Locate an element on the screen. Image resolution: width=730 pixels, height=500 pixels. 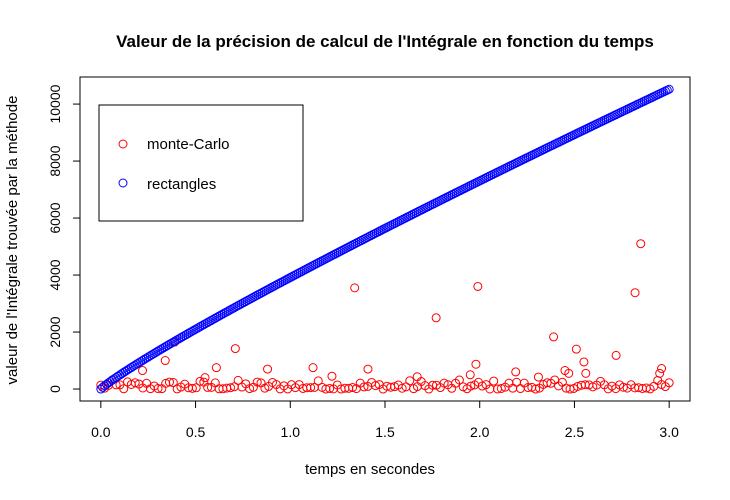
x-axis: 0.0 0.5 1.0 1.5 2.0 2.5 3.0 is located at coordinates (385, 420).